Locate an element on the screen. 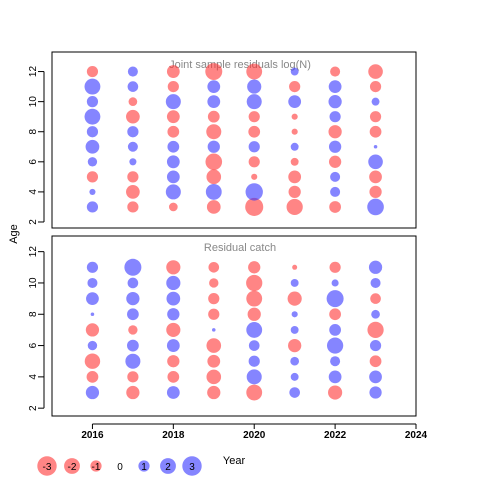 This screenshot has width=480, height=480. x-tick-label: 2024 is located at coordinates (416, 435).